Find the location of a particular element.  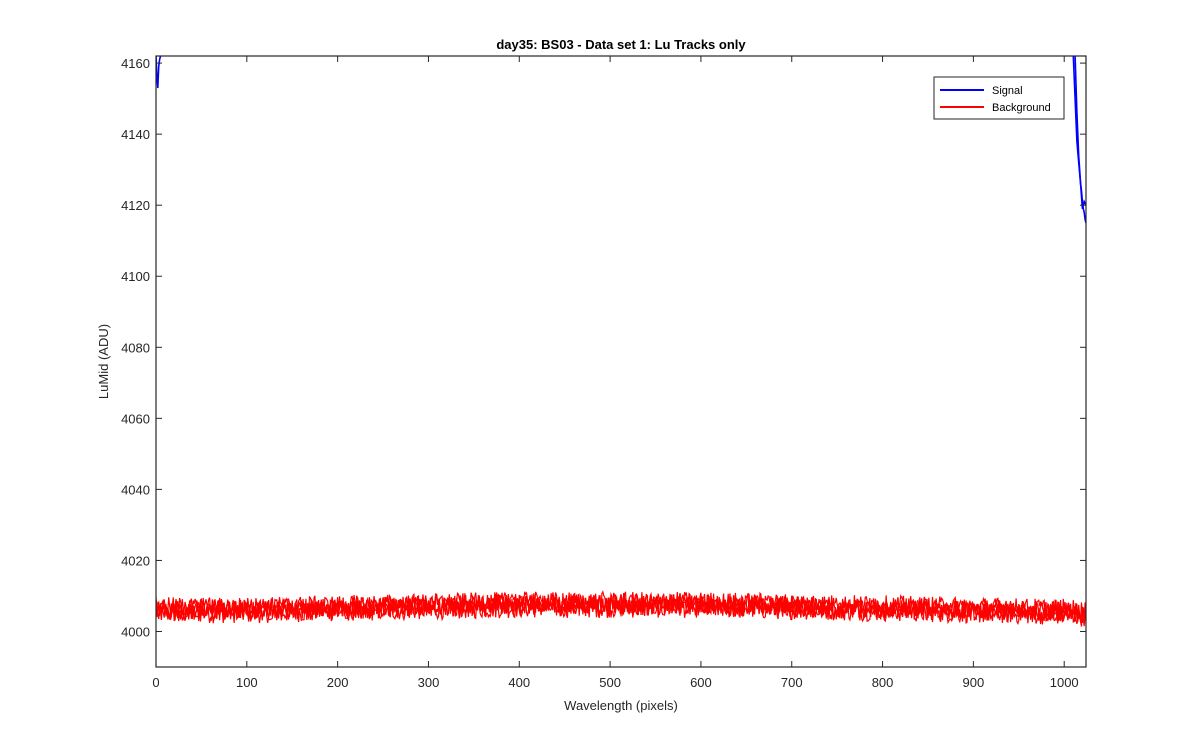

legend-box is located at coordinates (999, 98).